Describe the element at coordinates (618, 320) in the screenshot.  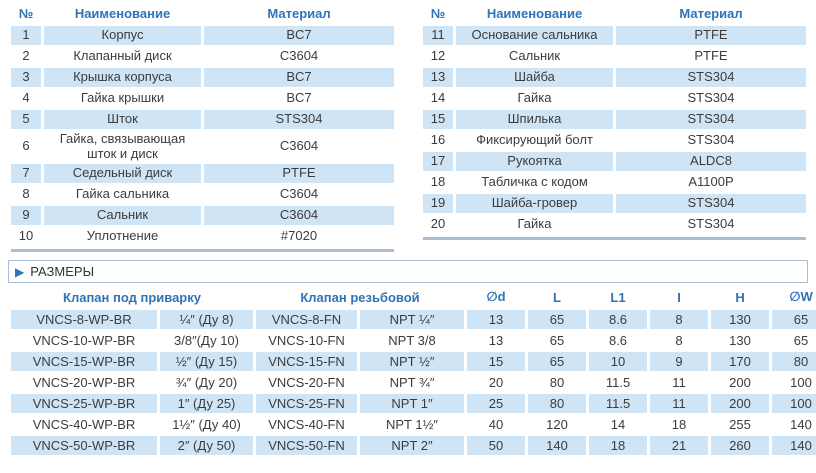
I see `dim-L1-cell: 8.6` at that location.